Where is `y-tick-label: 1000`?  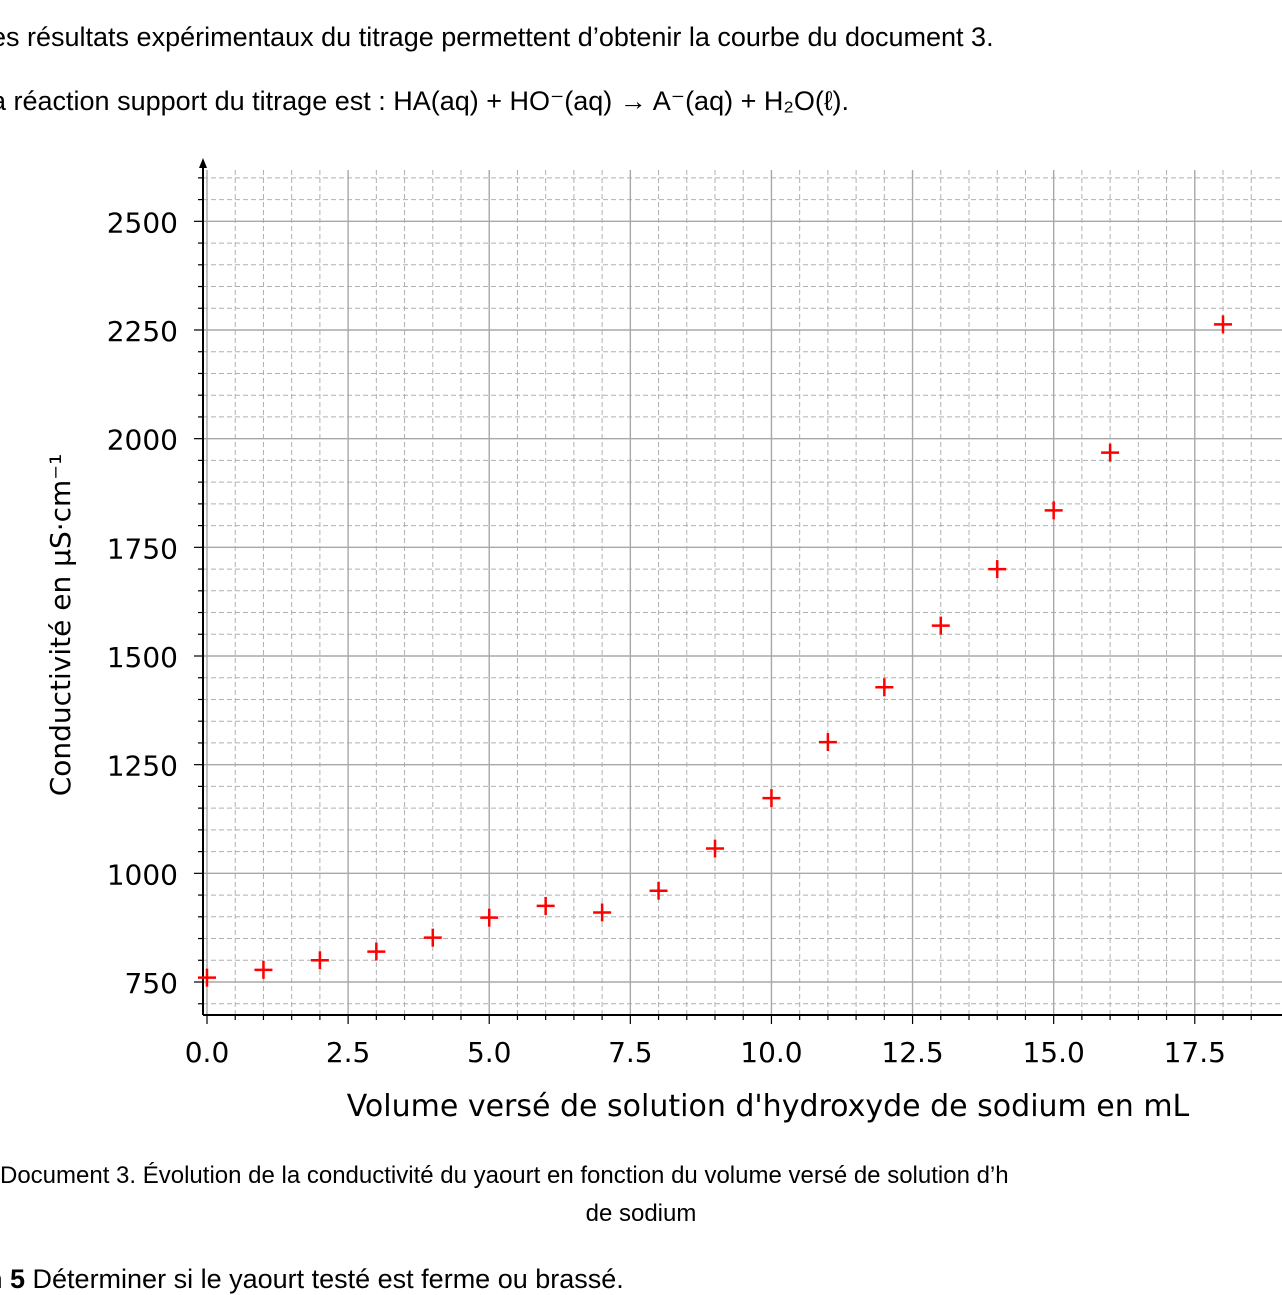 y-tick-label: 1000 is located at coordinates (142, 874).